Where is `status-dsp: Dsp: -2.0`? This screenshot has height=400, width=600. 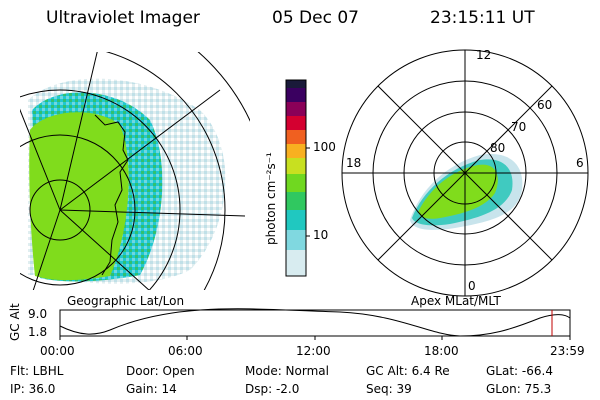
status-dsp: Dsp: -2.0 is located at coordinates (272, 389).